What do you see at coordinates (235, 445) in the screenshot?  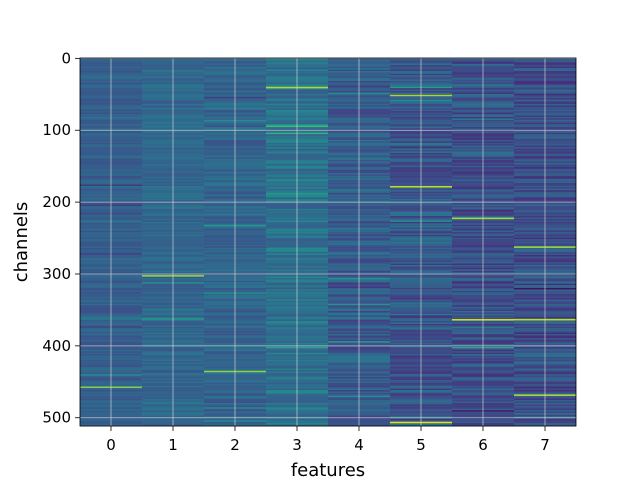 I see `x-tick-label: 2` at bounding box center [235, 445].